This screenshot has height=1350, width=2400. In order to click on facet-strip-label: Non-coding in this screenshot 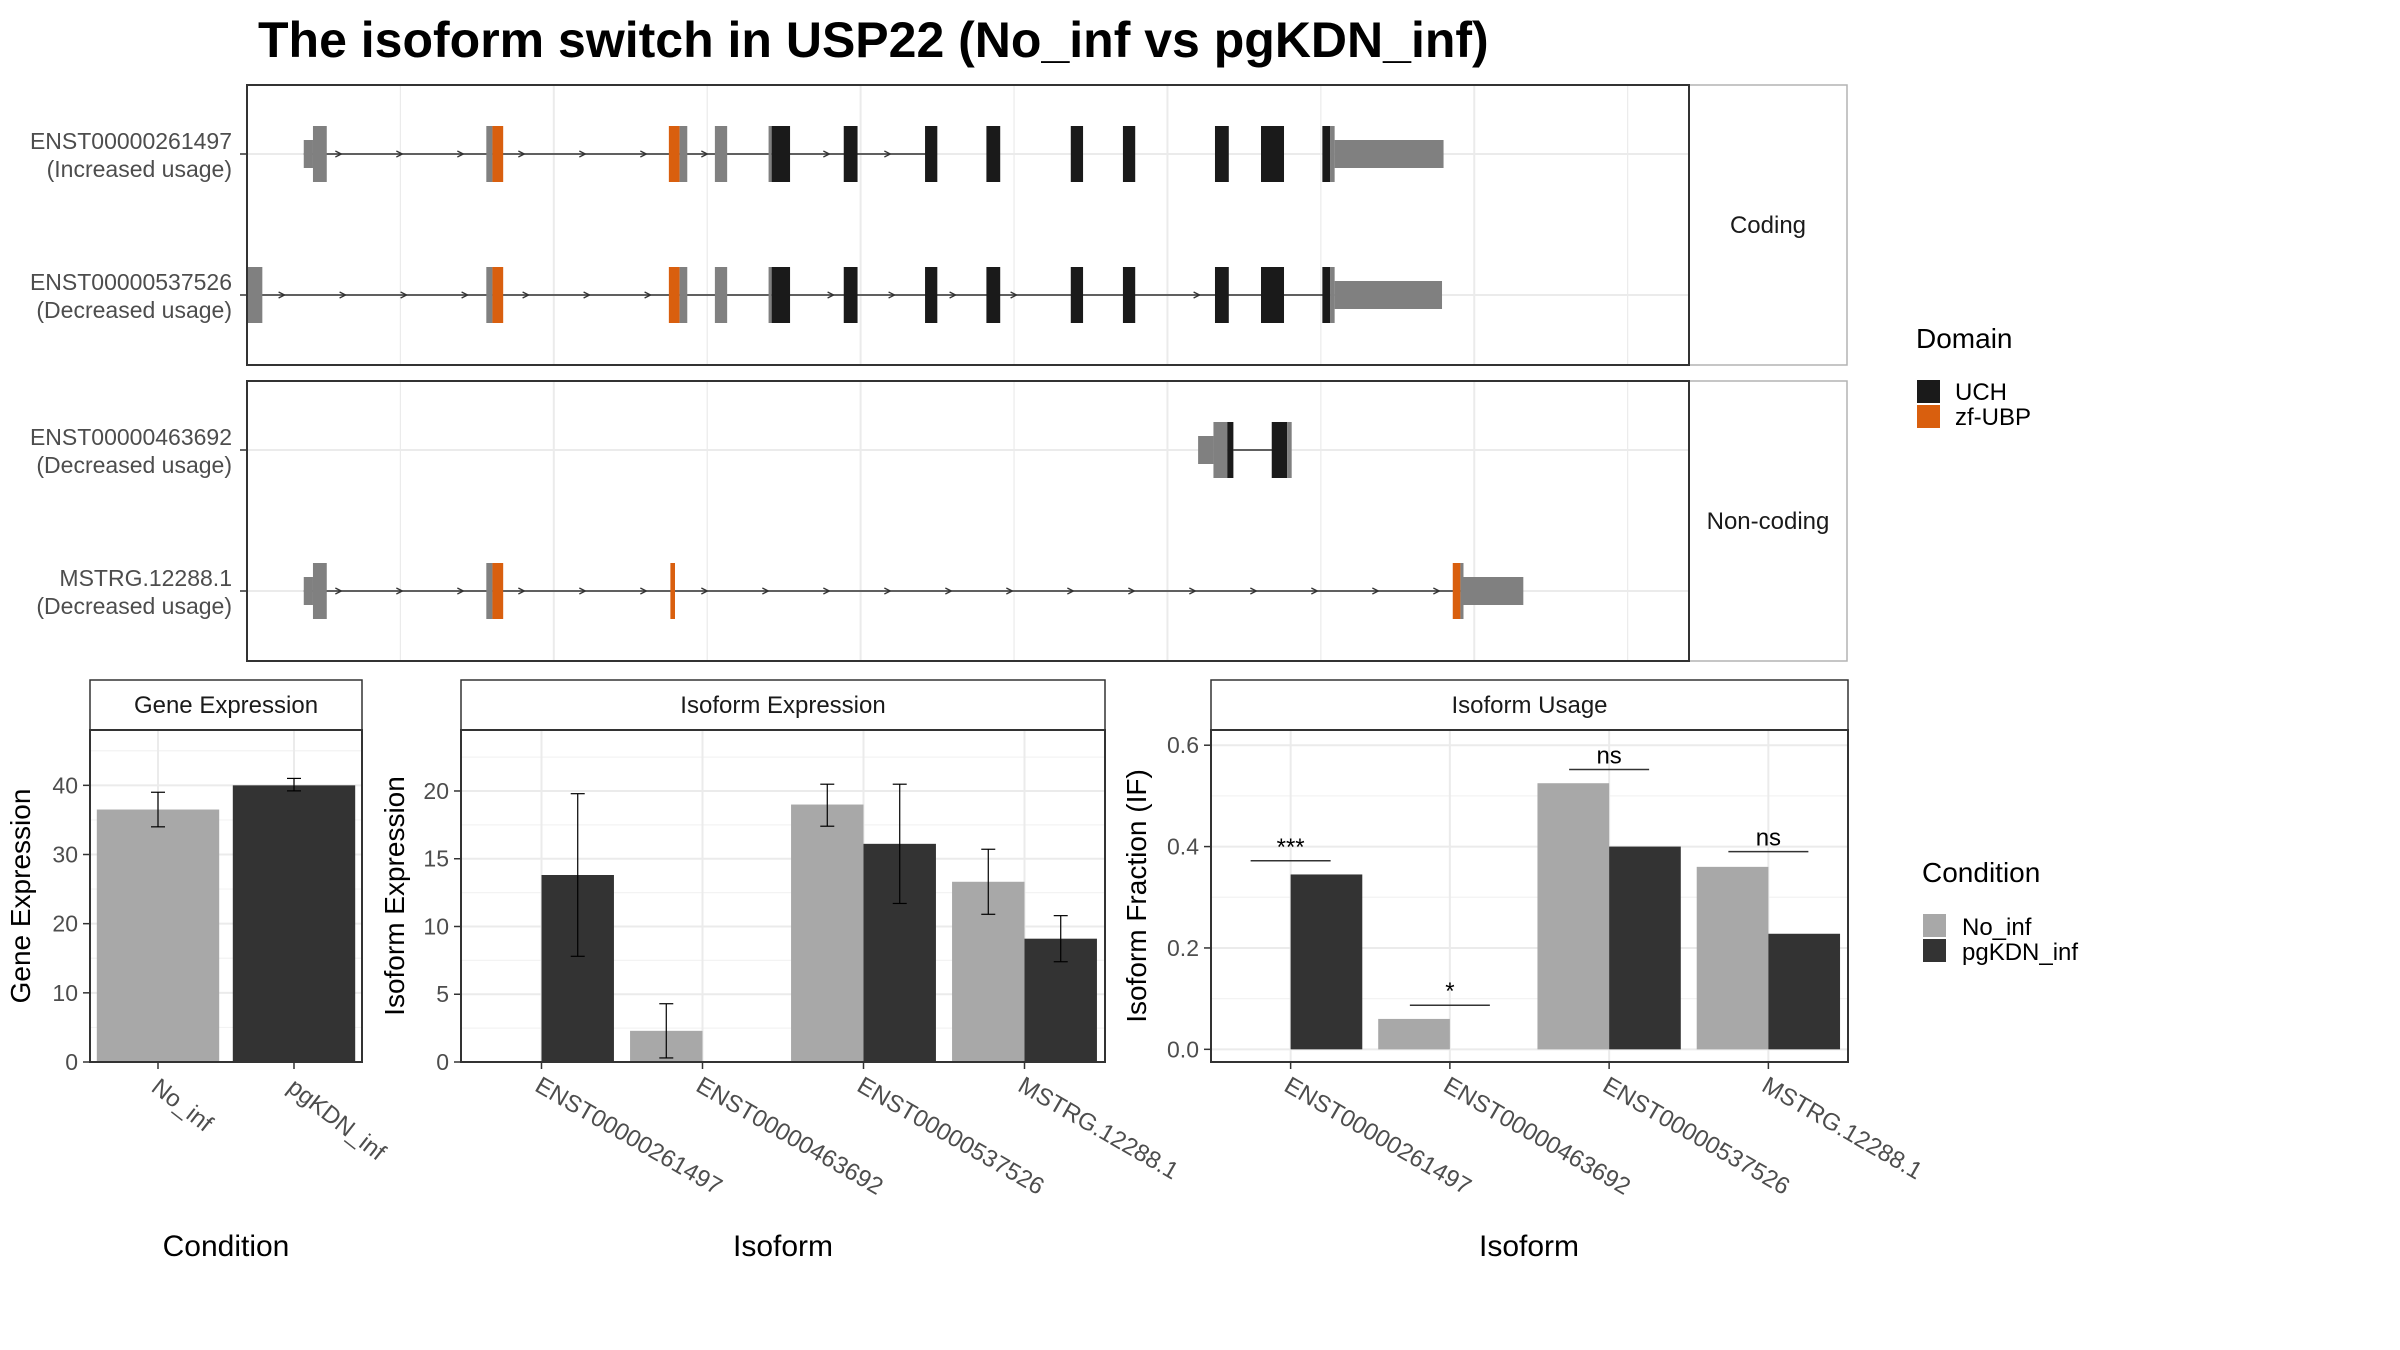, I will do `click(1768, 521)`.